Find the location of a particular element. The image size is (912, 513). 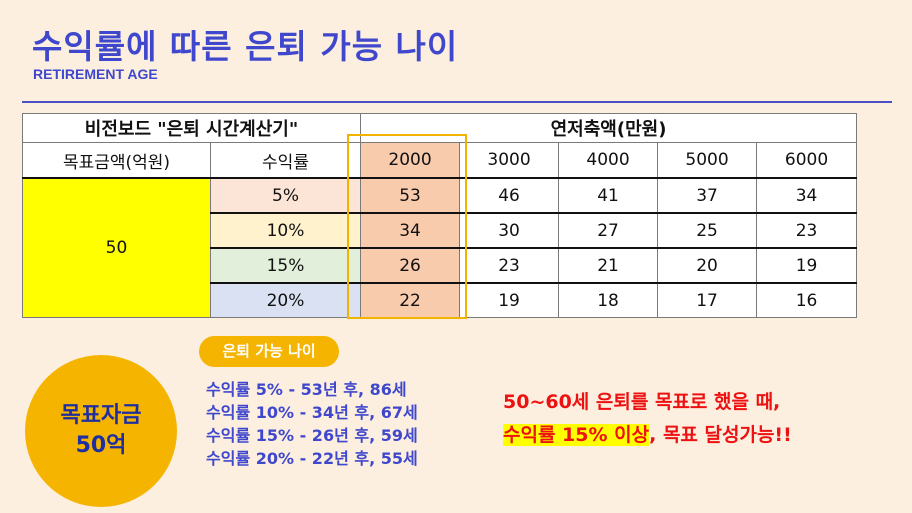

age-cell: 41 is located at coordinates (608, 195).